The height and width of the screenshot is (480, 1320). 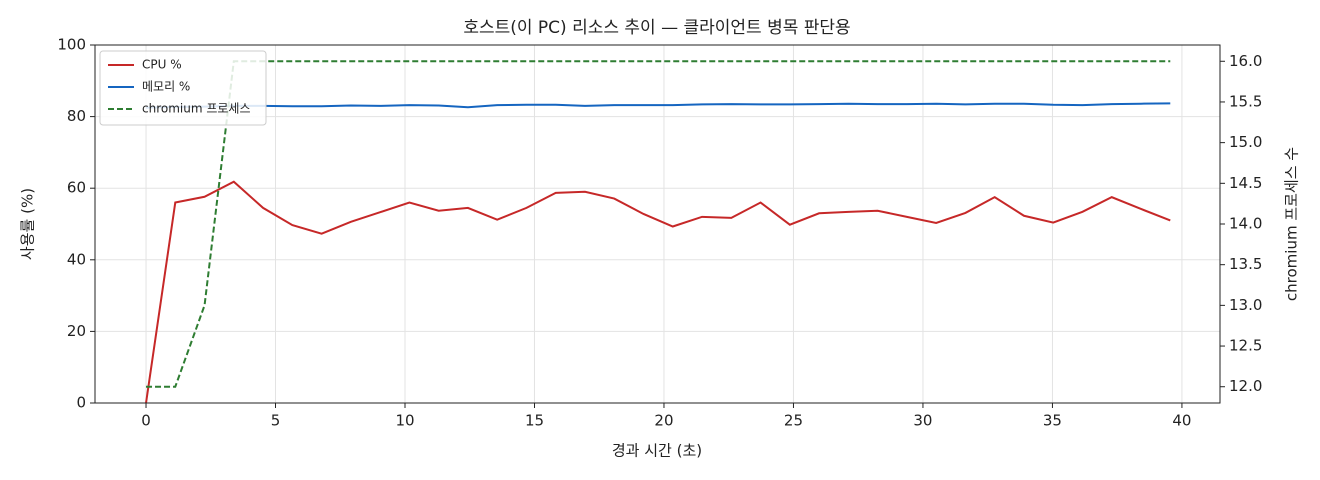 I want to click on legend-label: chromium 프로세스, so click(x=196, y=109).